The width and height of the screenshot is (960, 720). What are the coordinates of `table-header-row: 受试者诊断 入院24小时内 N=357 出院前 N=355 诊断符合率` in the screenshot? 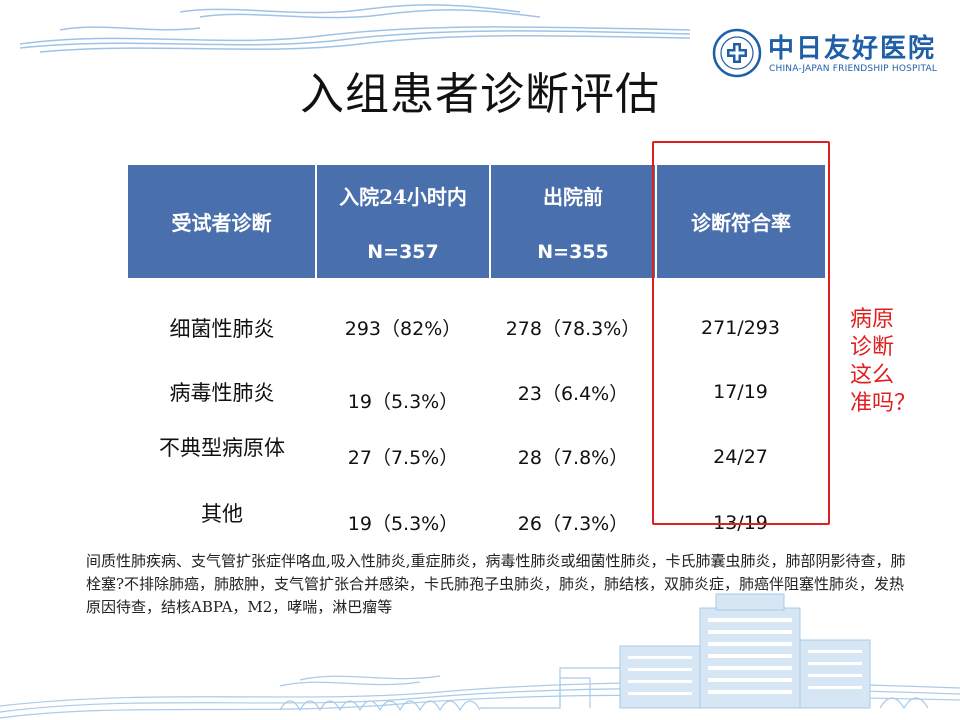 It's located at (476, 221).